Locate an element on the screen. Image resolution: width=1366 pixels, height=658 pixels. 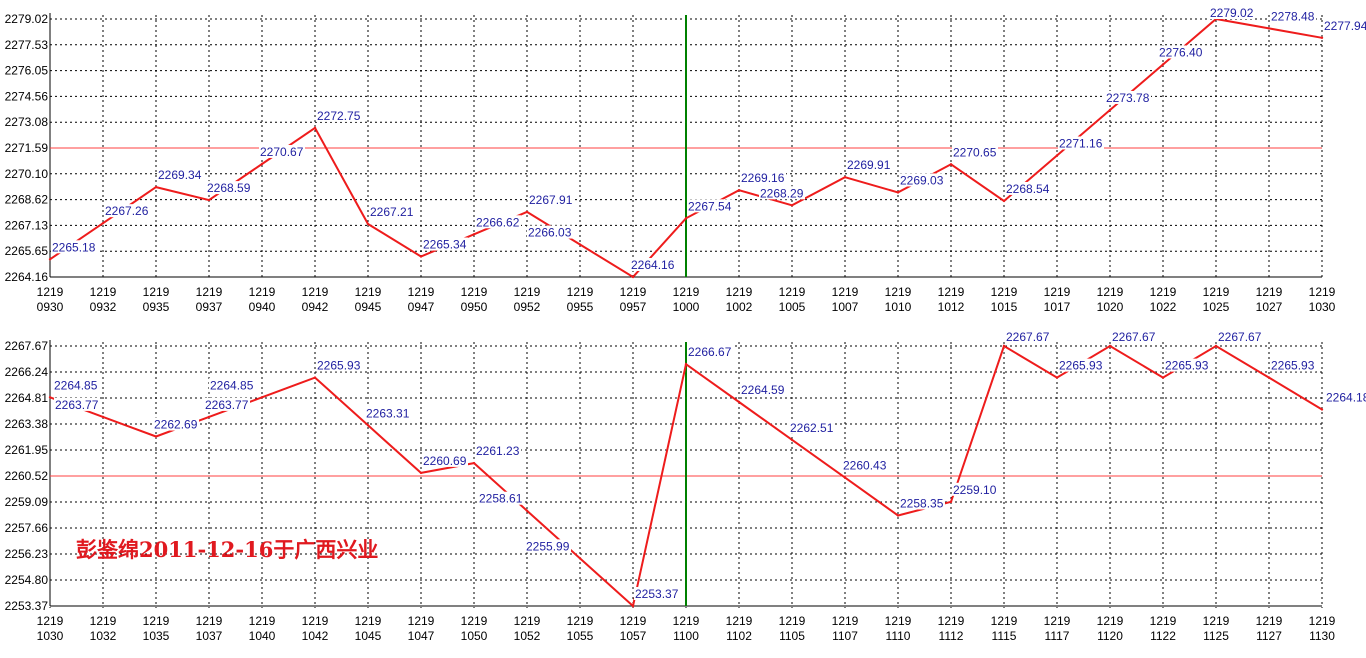
x-tick-label-time: 0955 is located at coordinates (580, 307).